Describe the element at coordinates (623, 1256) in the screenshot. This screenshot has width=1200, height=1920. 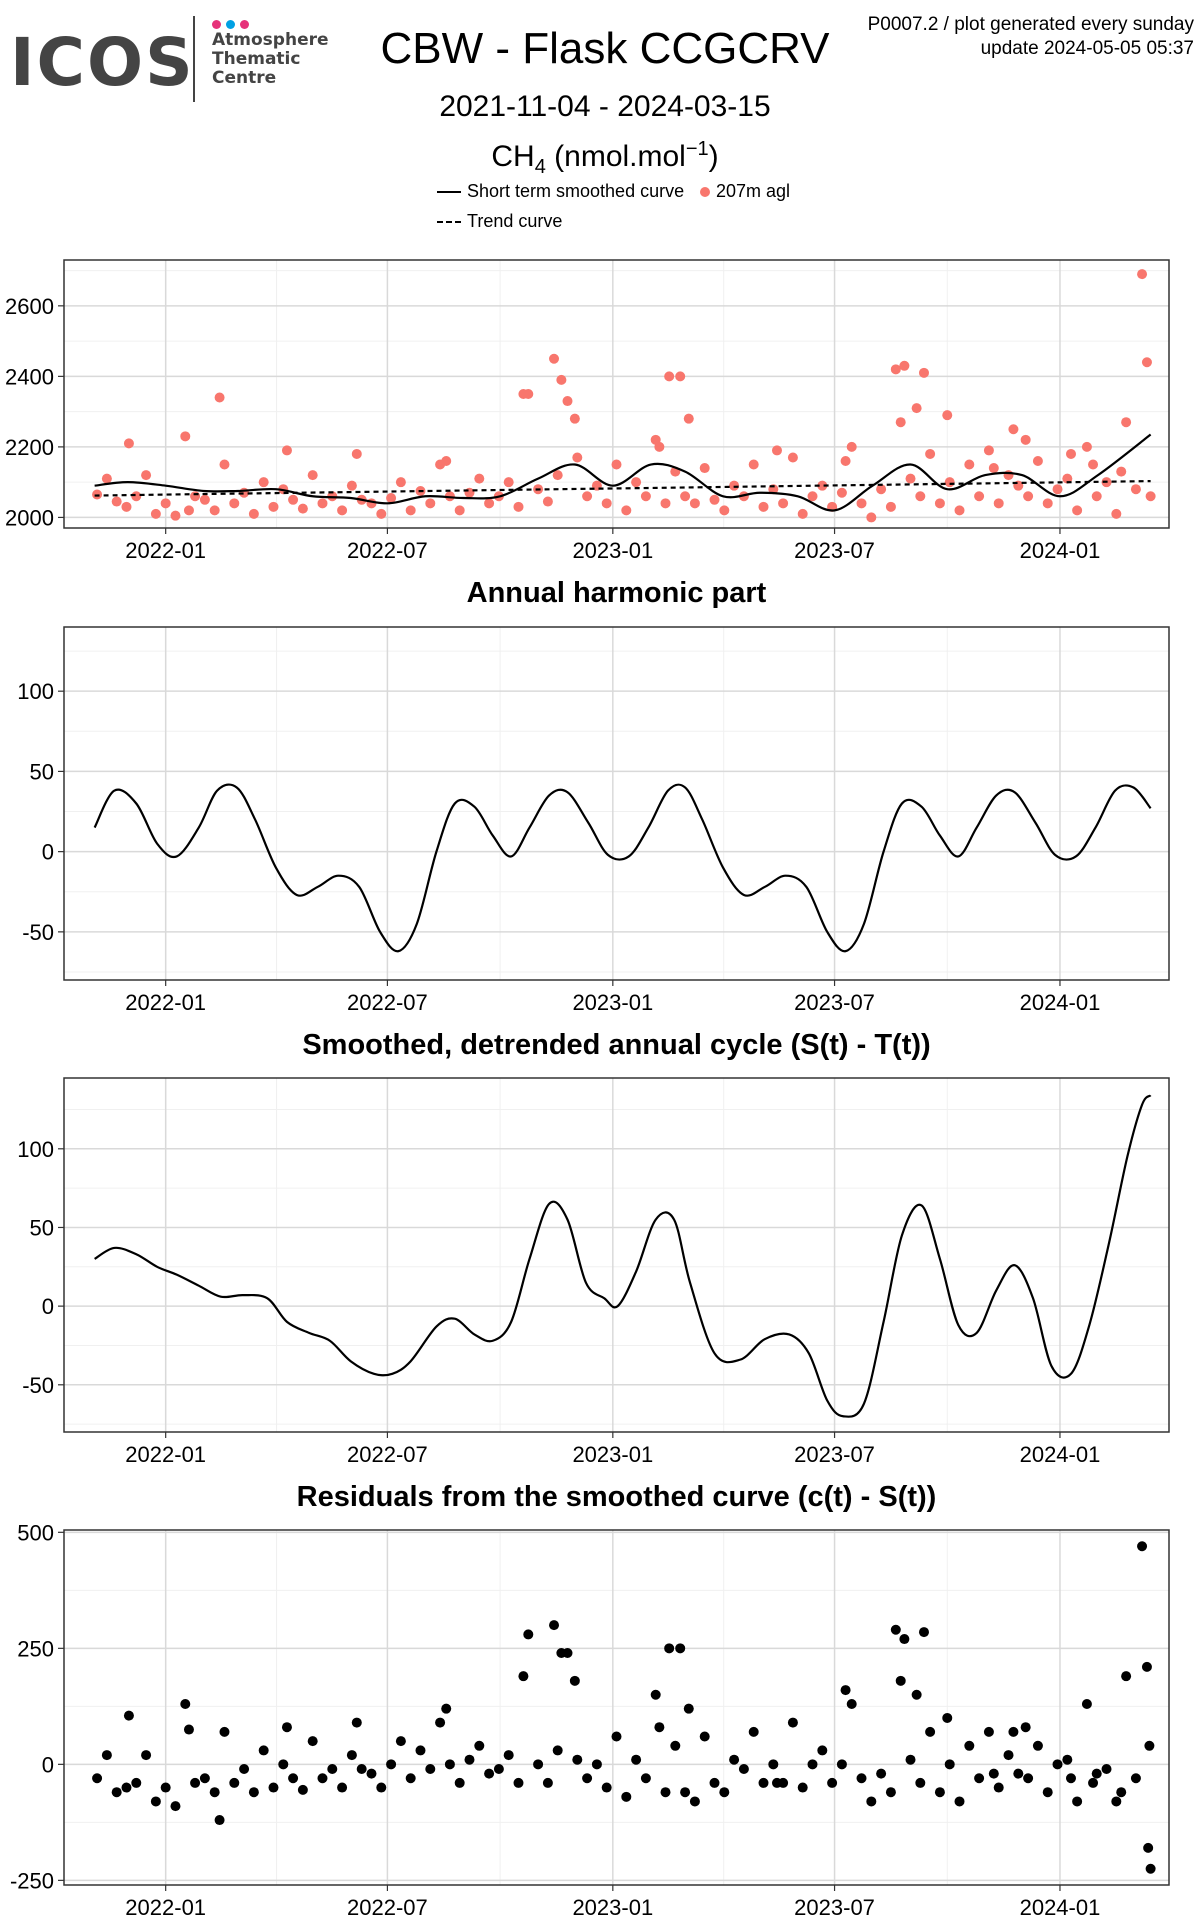
I see `plot-area` at that location.